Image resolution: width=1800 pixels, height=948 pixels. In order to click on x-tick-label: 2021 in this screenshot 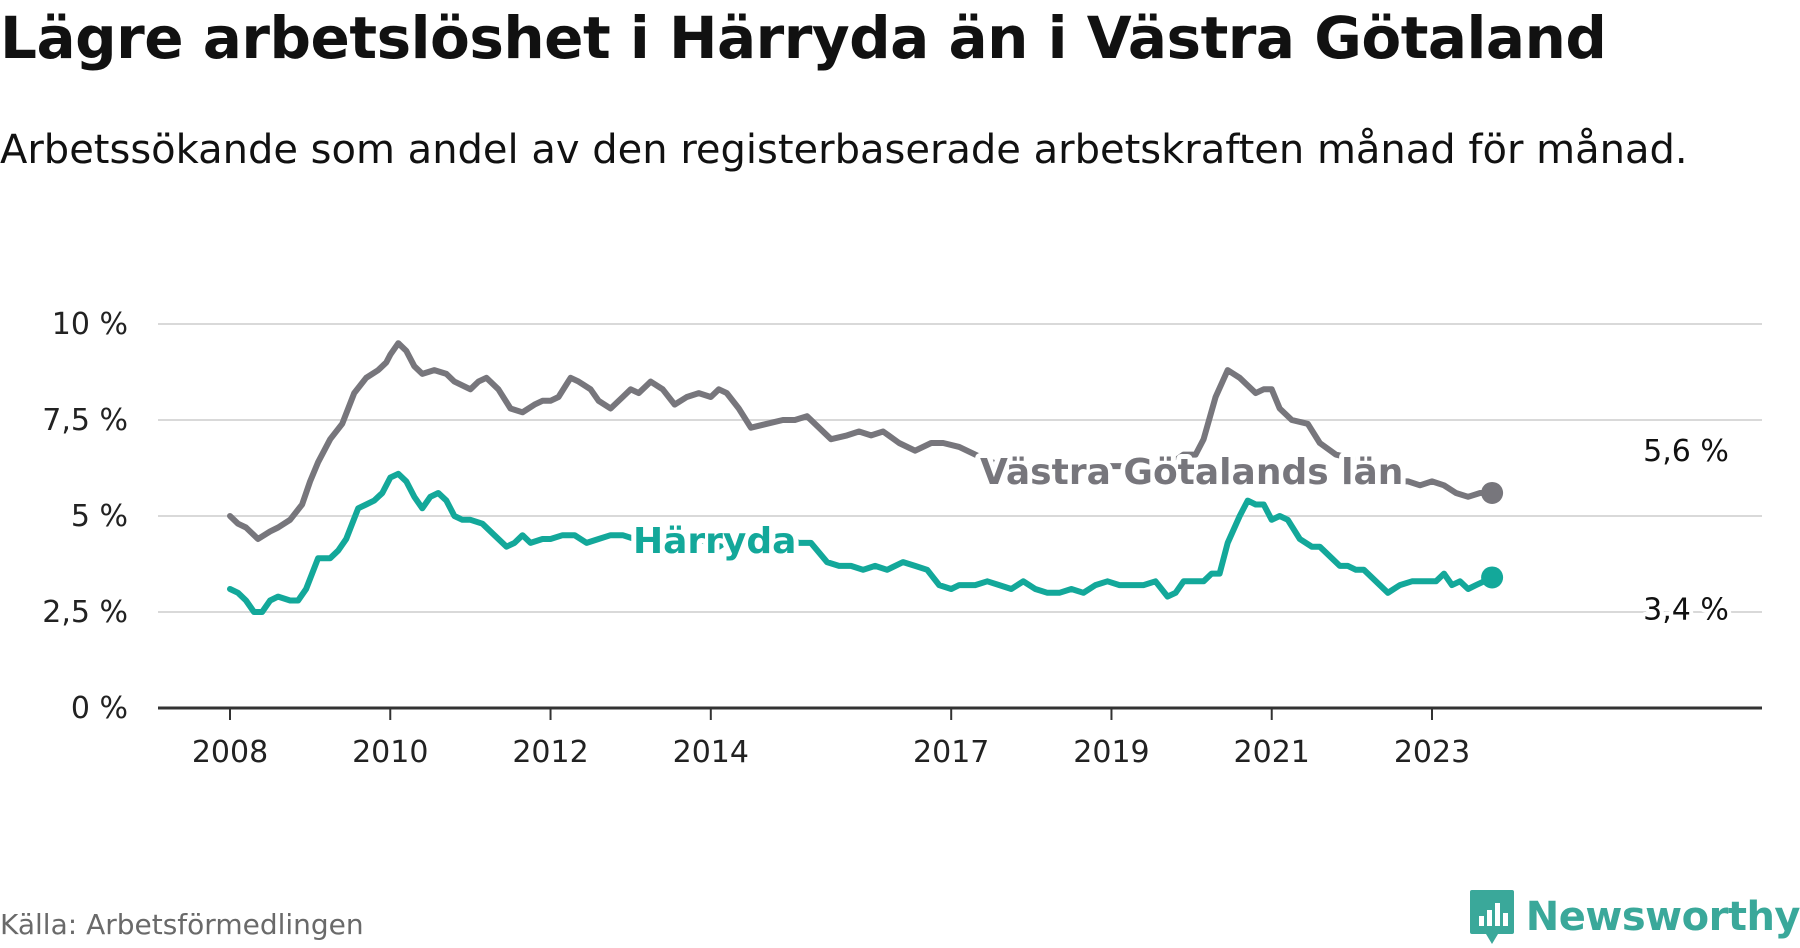, I will do `click(1272, 752)`.